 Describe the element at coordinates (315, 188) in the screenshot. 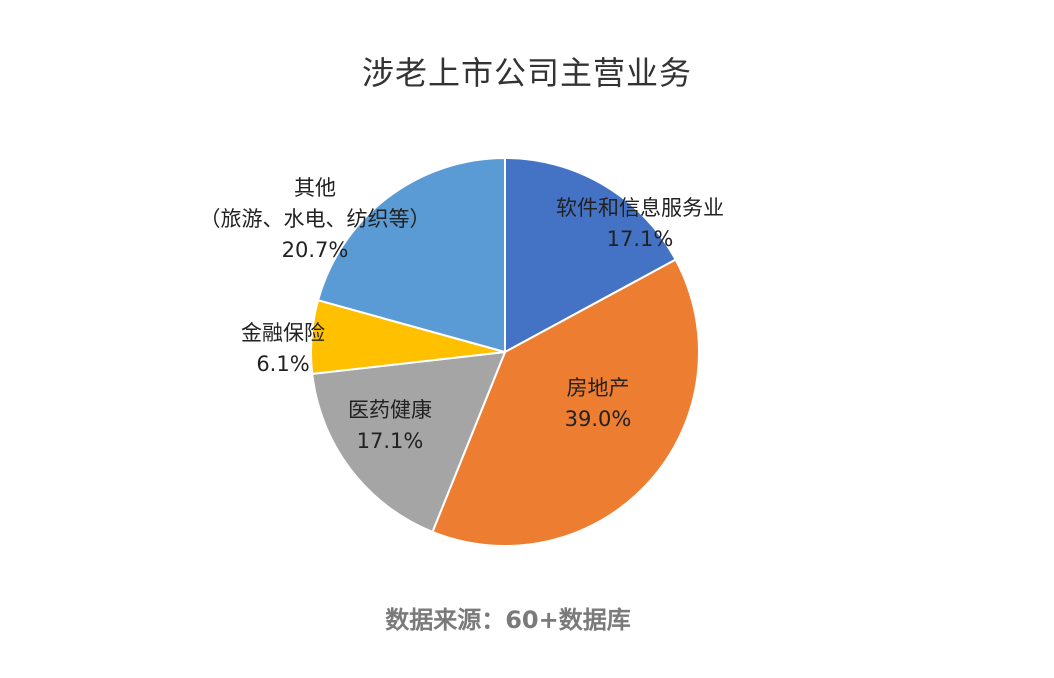

I see `slice-category-label: 其他` at that location.